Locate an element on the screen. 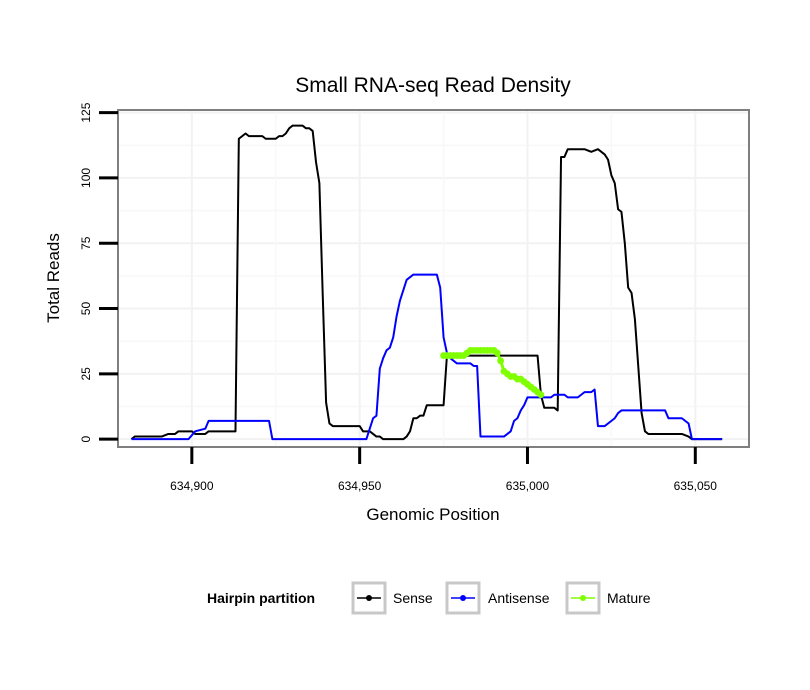 This screenshot has height=690, width=810. y-tick-label: 100 is located at coordinates (86, 178).